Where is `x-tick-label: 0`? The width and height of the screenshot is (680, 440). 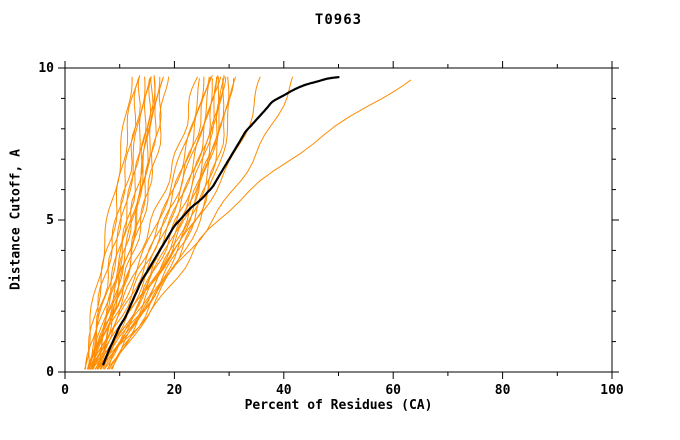
x-tick-label: 0 is located at coordinates (65, 390).